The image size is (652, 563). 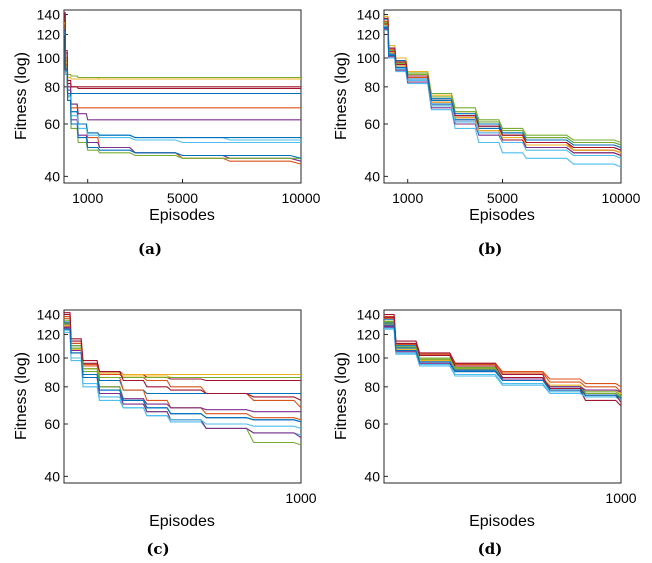 I want to click on panel-caption: (d), so click(x=490, y=549).